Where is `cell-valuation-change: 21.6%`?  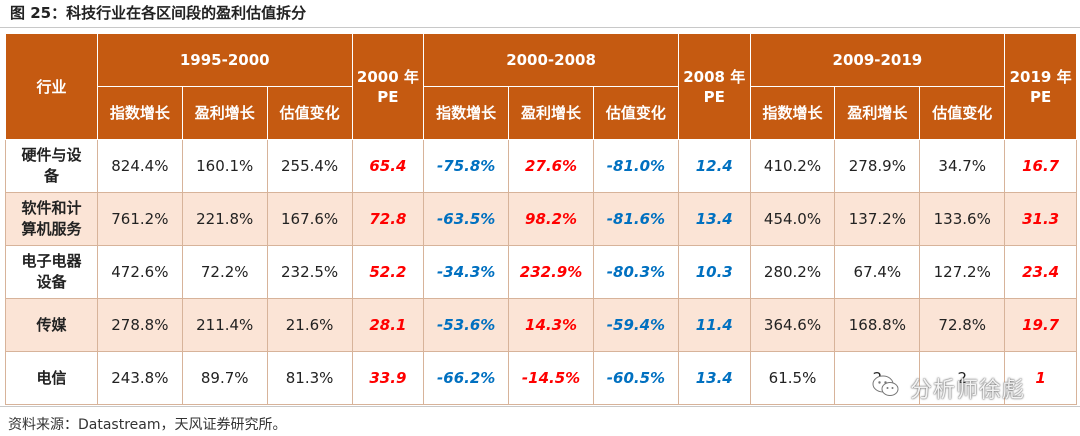
cell-valuation-change: 21.6% is located at coordinates (309, 325).